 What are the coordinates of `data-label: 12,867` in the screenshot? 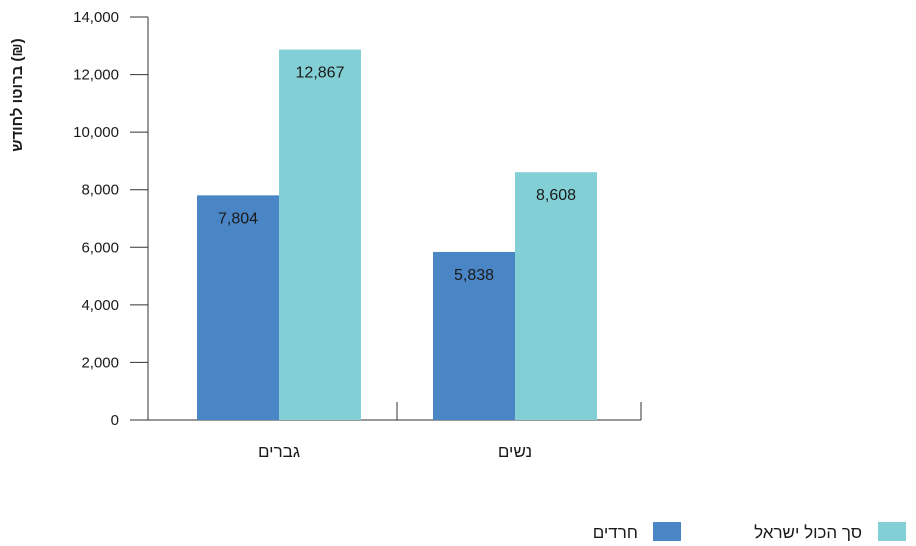 It's located at (320, 73).